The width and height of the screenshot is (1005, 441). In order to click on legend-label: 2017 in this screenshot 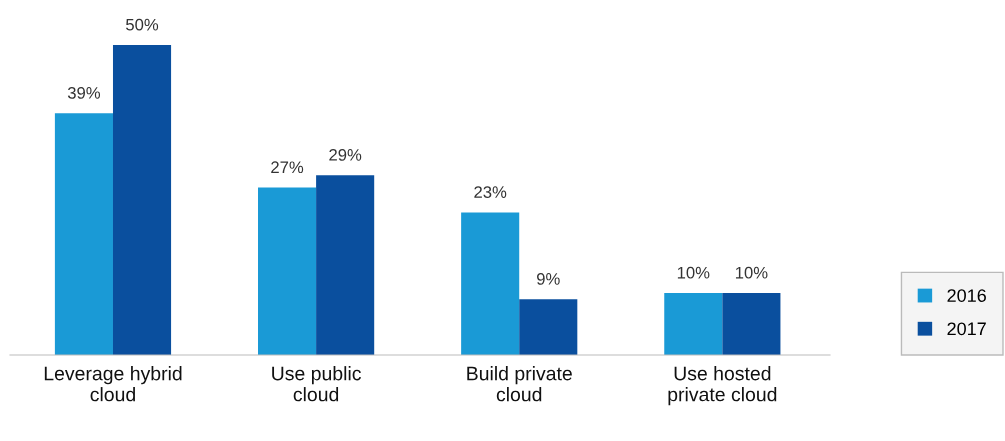, I will do `click(966, 329)`.